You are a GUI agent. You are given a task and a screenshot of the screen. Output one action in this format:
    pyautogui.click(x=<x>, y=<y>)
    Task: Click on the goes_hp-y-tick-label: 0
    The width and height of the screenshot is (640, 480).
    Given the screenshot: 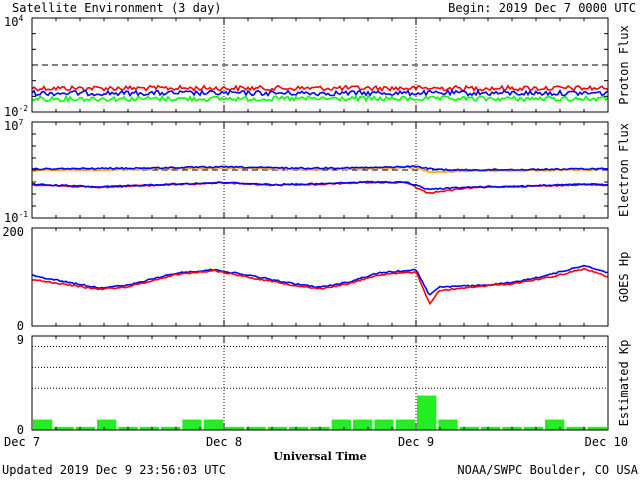 What is the action you would take?
    pyautogui.click(x=20, y=326)
    